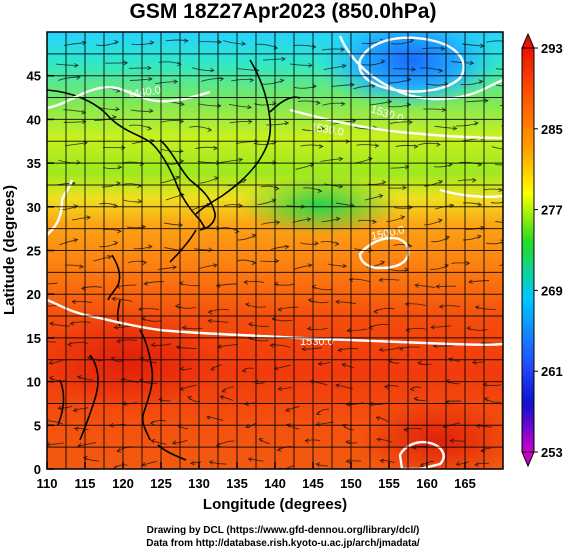  What do you see at coordinates (85, 483) in the screenshot?
I see `x-tick-label: 115` at bounding box center [85, 483].